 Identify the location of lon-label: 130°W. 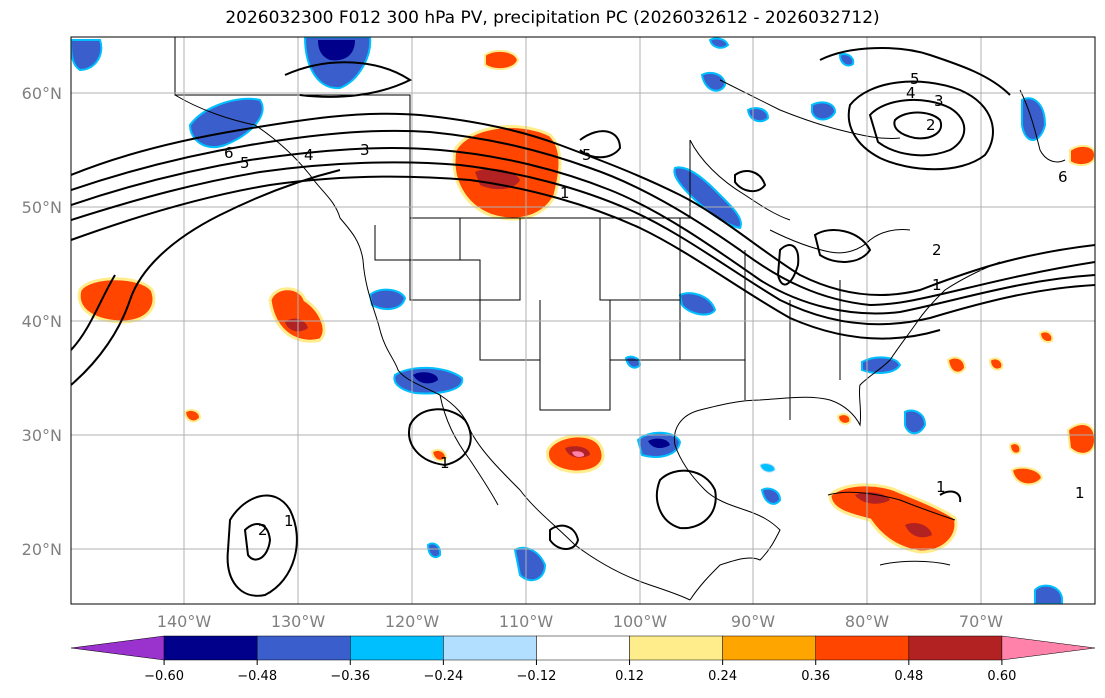
(298, 621).